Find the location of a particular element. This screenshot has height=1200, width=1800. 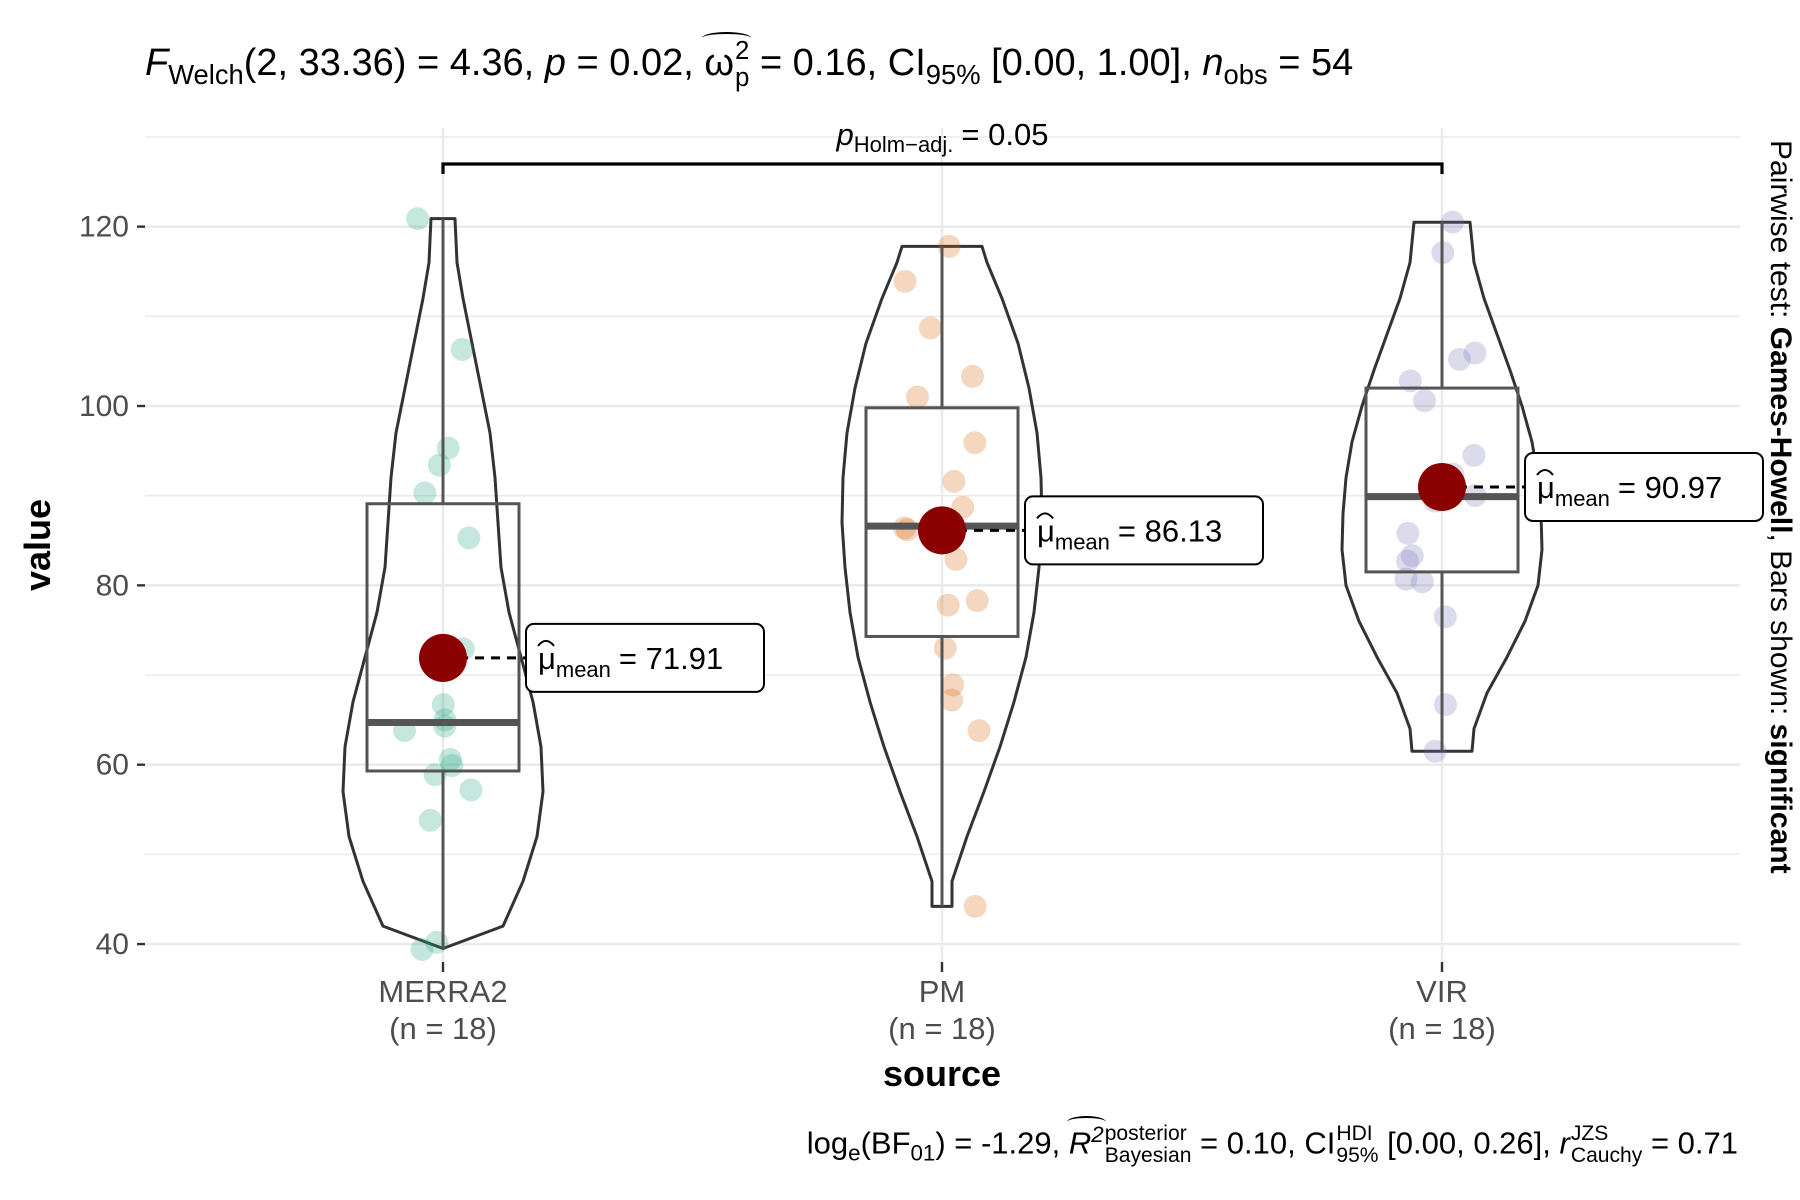

caption-ci-label: CI is located at coordinates (1320, 1143).